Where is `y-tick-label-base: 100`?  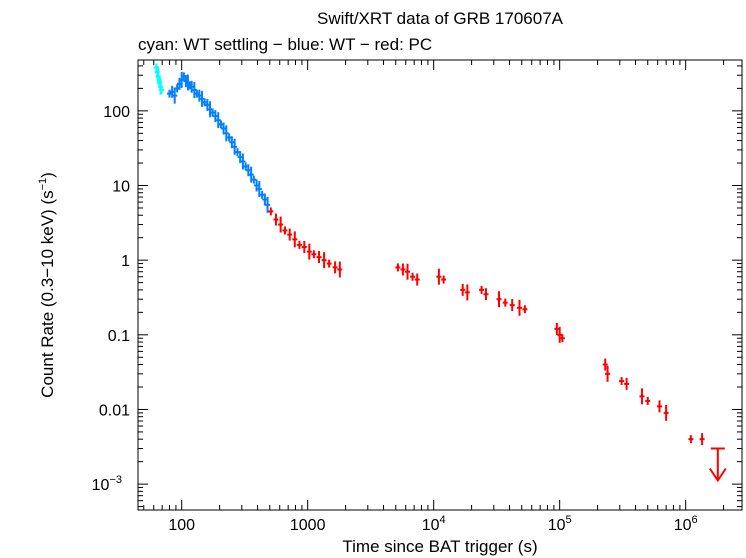
y-tick-label-base: 100 is located at coordinates (116, 112).